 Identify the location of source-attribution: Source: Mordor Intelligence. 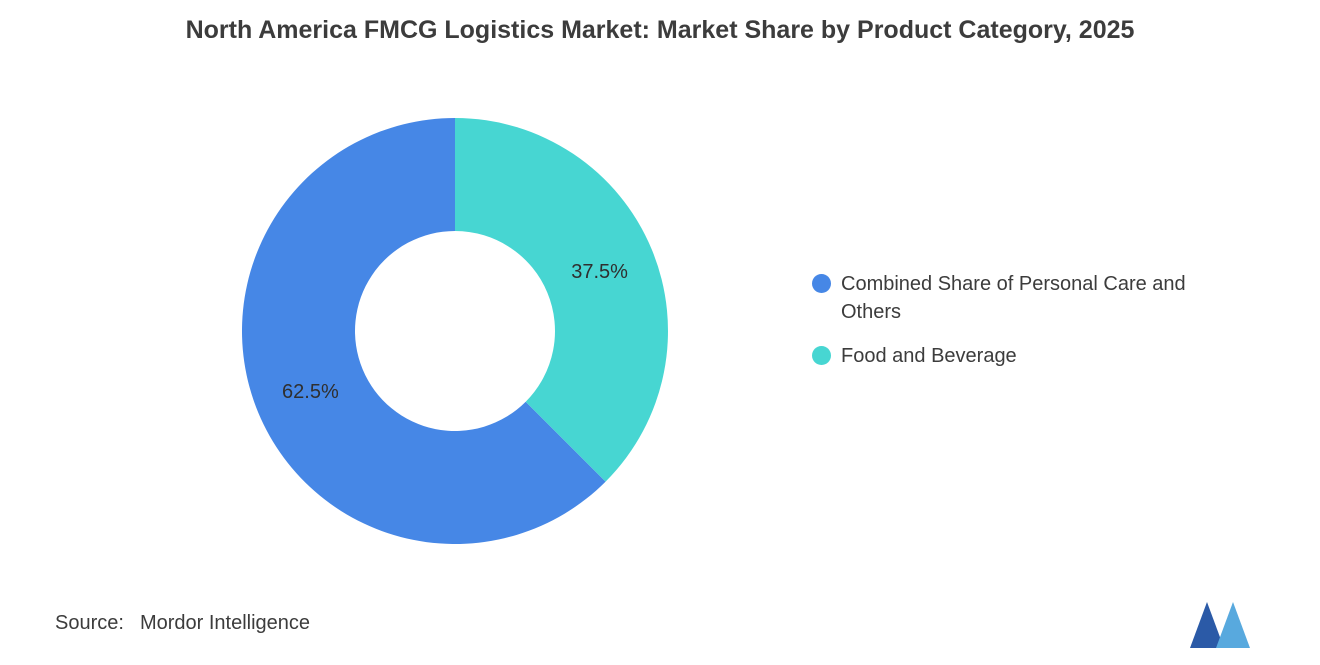
(182, 623).